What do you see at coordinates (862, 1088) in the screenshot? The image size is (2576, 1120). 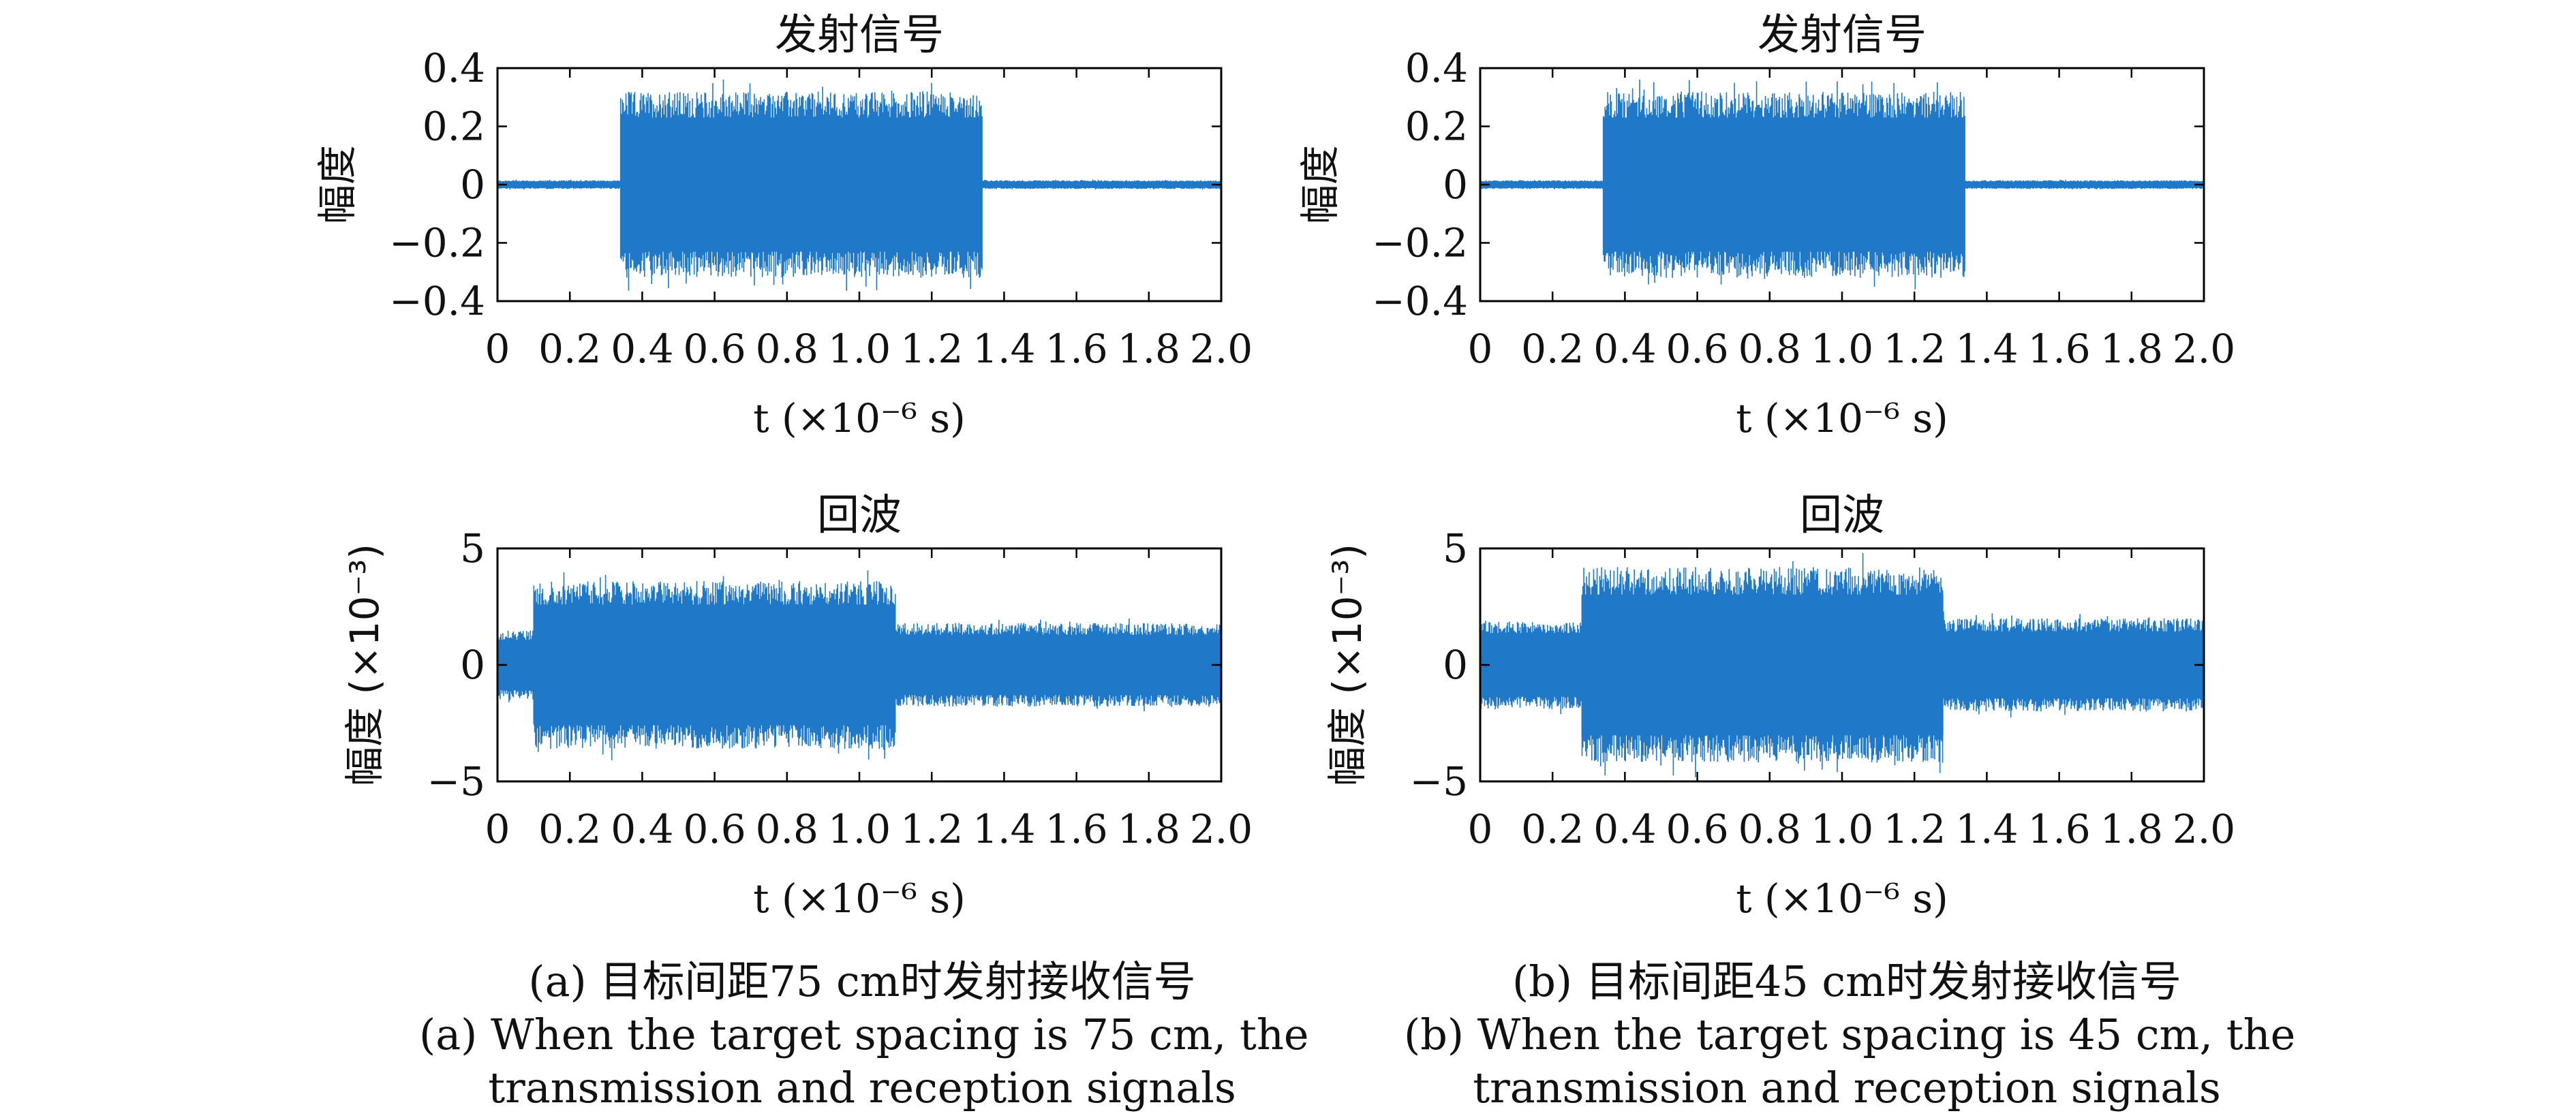 I see `caption-a-english-line2: transmission and reception signals` at bounding box center [862, 1088].